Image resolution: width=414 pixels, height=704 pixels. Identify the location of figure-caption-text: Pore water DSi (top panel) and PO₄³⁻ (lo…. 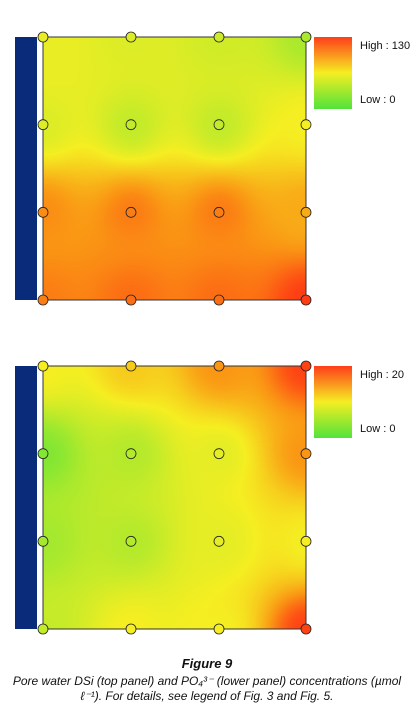
(207, 688).